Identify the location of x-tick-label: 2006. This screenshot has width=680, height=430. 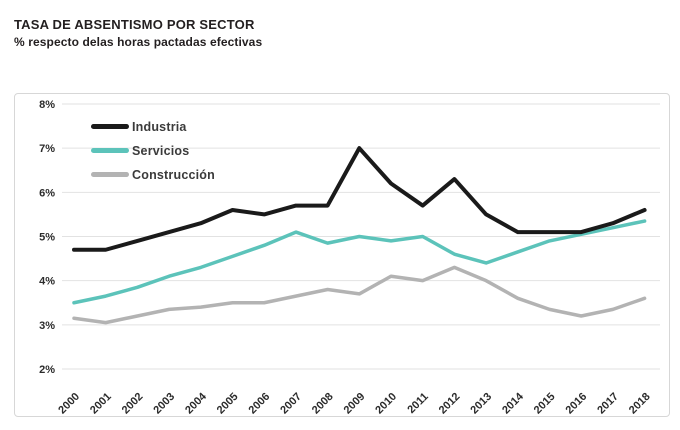
(260, 403).